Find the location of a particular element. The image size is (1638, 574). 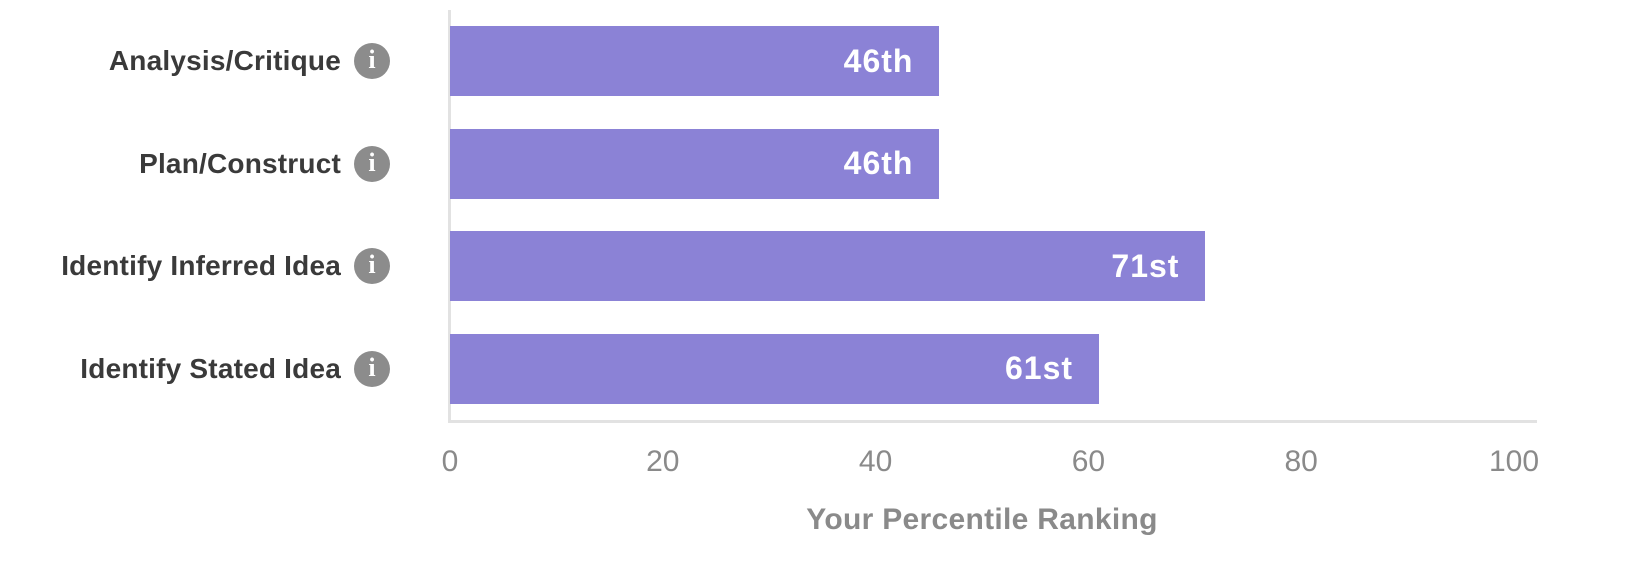

x-axis-line is located at coordinates (992, 421).